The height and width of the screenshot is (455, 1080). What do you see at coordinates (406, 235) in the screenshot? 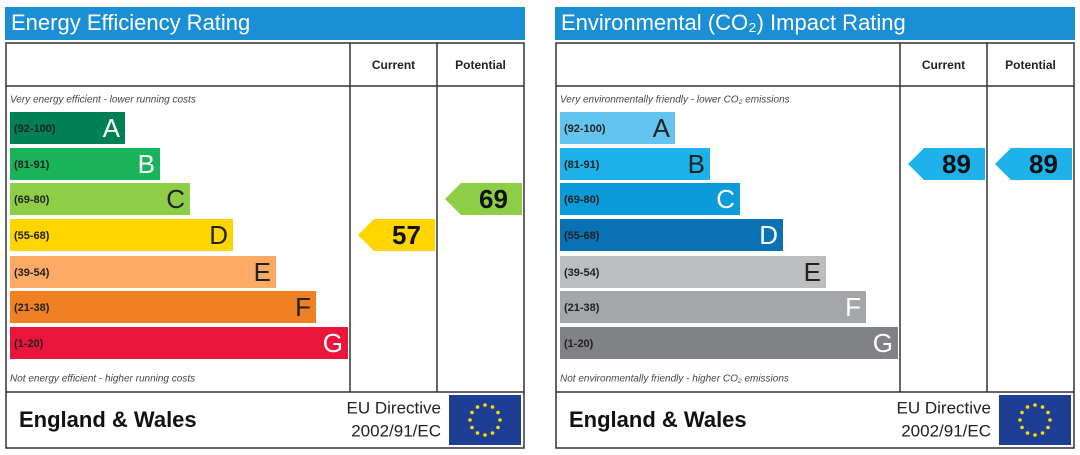
I see `rating-value: 57` at bounding box center [406, 235].